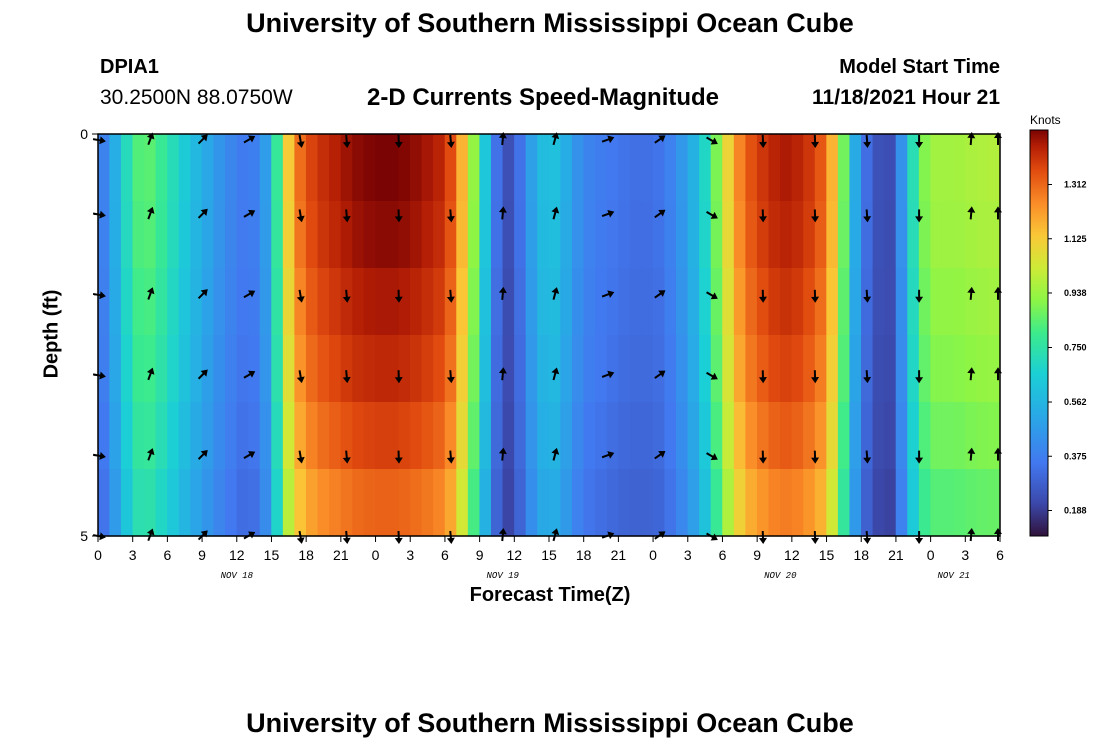 The image size is (1100, 750). What do you see at coordinates (515, 555) in the screenshot?
I see `x-tick-label: 12` at bounding box center [515, 555].